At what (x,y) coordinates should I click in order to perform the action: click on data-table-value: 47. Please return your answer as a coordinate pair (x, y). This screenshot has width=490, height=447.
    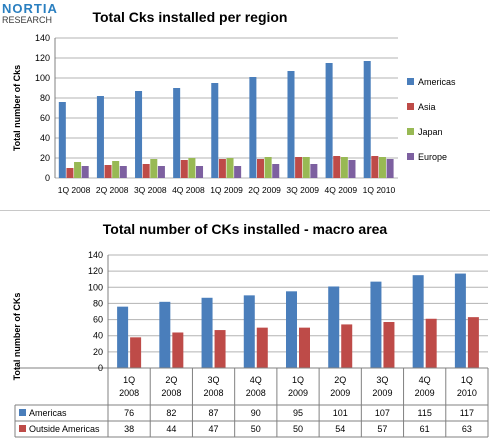
    Looking at the image, I should click on (214, 429).